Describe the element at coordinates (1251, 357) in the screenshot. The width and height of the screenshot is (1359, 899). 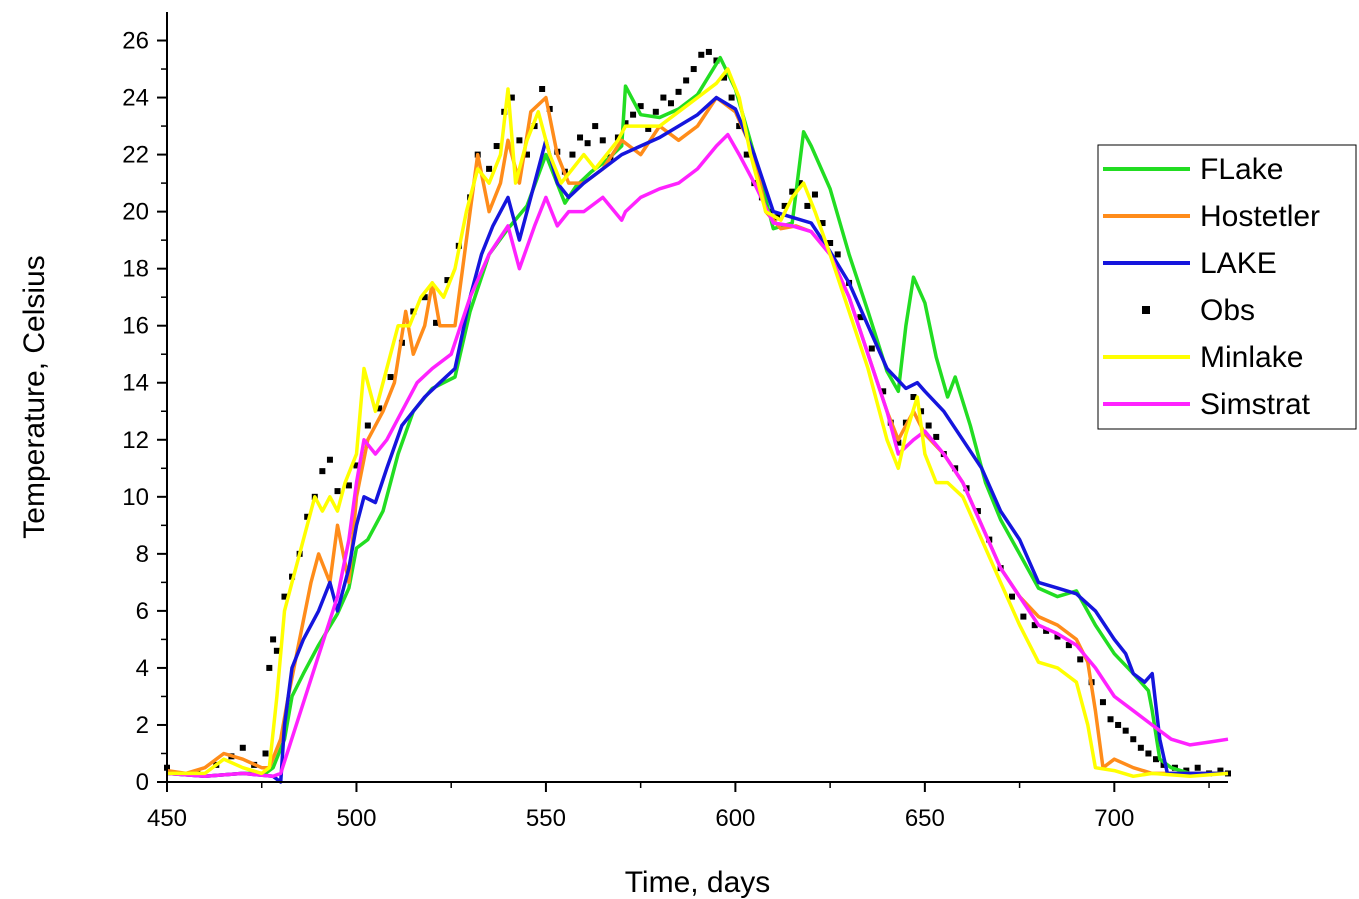
I see `legend-label-minlake: Minlake` at that location.